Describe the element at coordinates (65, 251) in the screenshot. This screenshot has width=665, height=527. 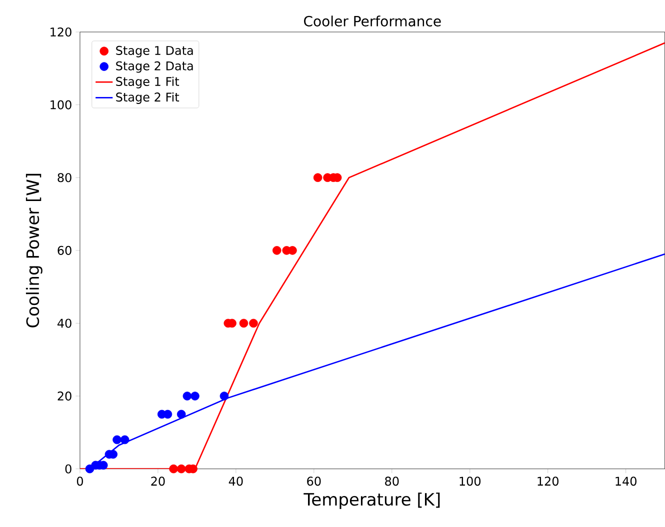
I see `y-tick-label: 60` at that location.